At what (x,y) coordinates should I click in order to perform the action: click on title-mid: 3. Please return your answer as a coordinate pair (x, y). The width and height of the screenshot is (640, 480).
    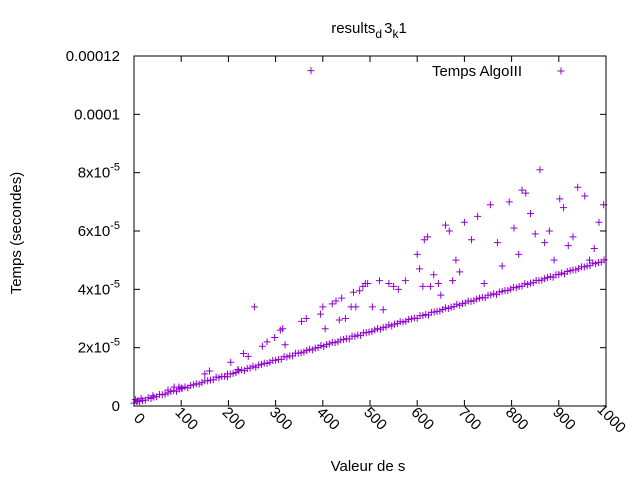
    Looking at the image, I should click on (388, 28).